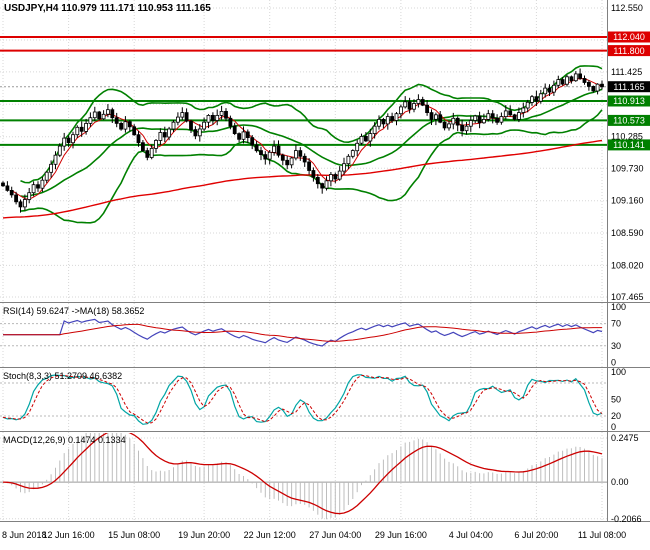 Image resolution: width=650 pixels, height=550 pixels. I want to click on x-axis-label: 6 Jul 20:00, so click(536, 535).